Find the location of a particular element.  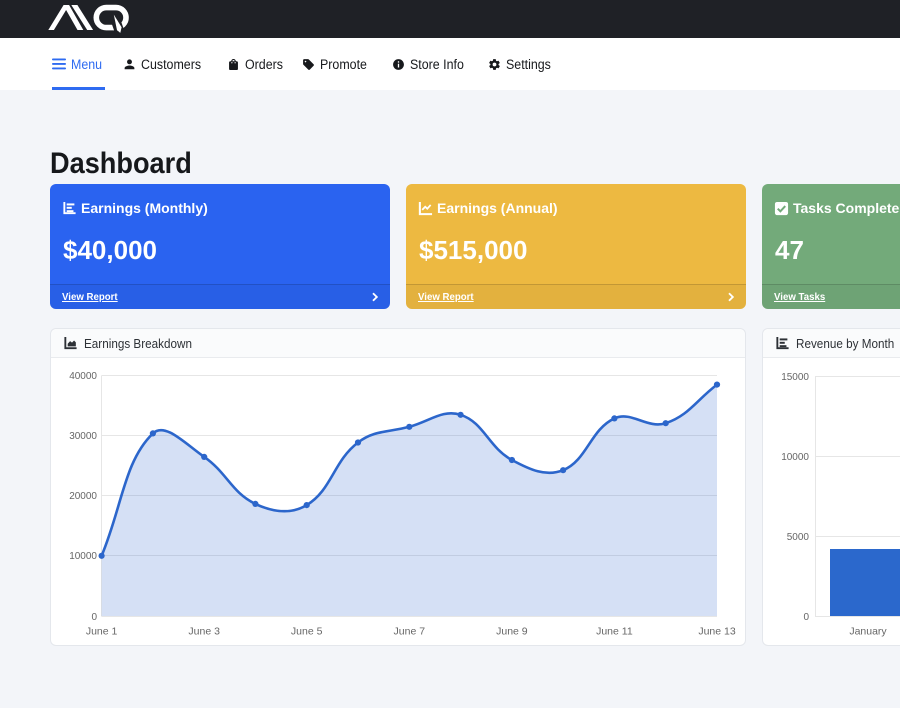

svg-text: 15000 is located at coordinates (795, 377).